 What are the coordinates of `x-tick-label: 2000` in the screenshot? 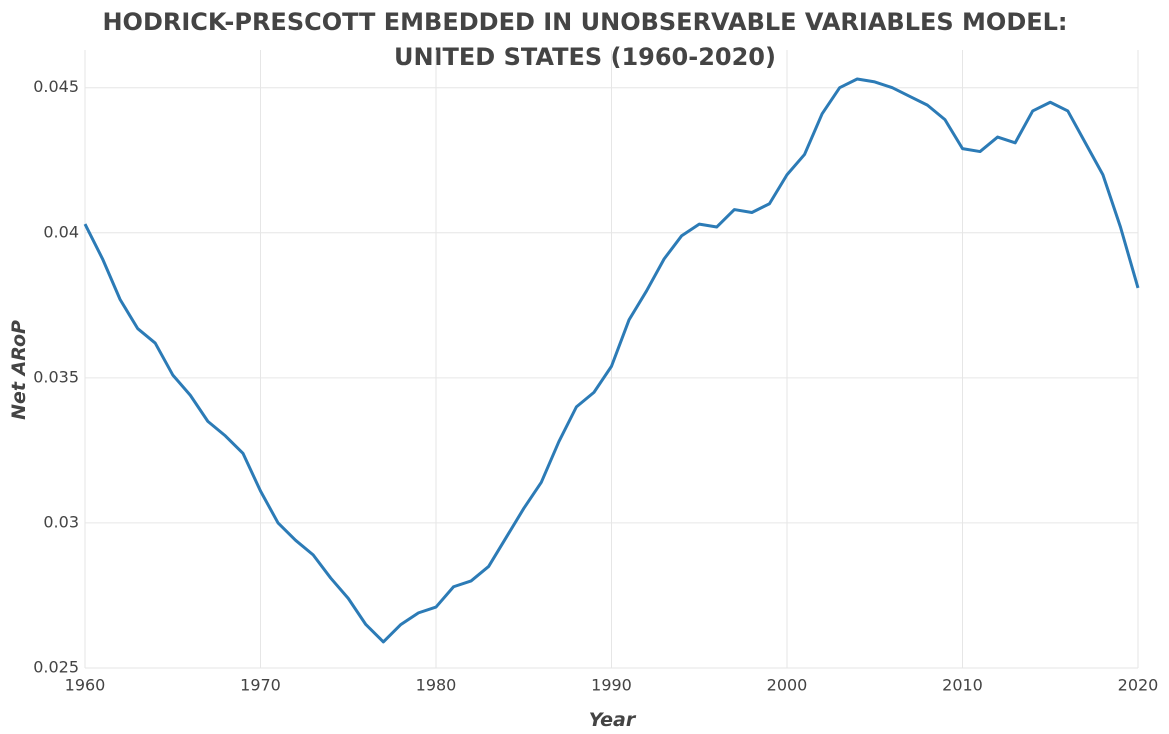 It's located at (787, 685).